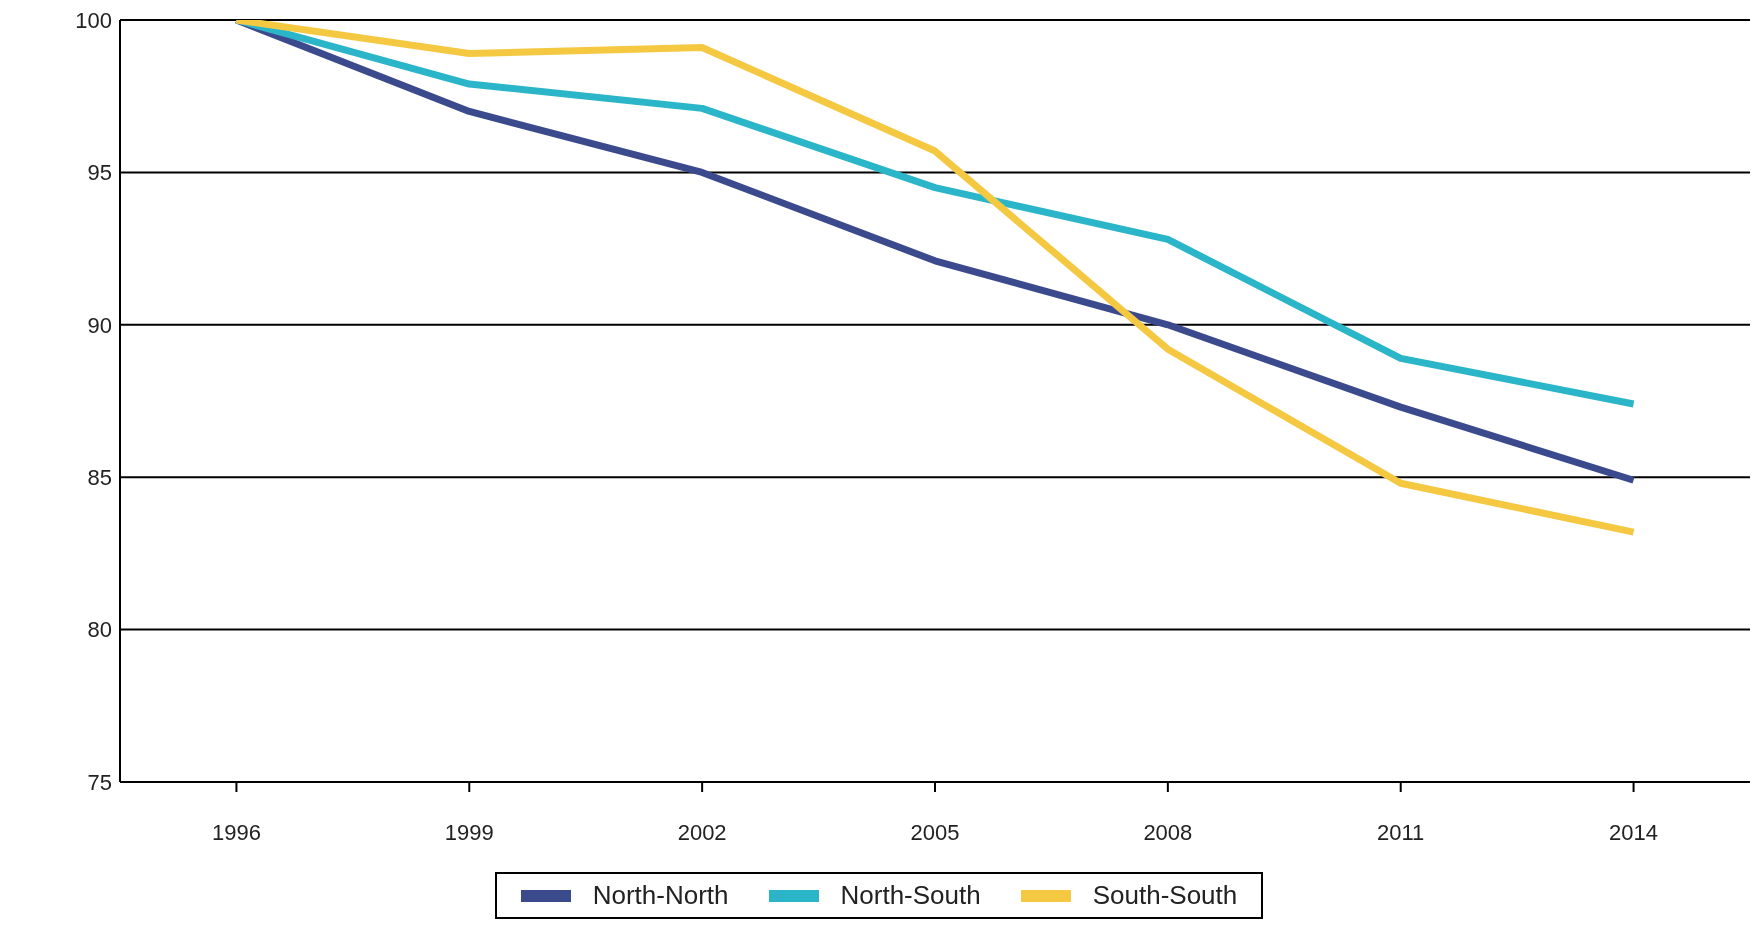 Image resolution: width=1762 pixels, height=937 pixels. I want to click on legend-label: North-North, so click(660, 895).